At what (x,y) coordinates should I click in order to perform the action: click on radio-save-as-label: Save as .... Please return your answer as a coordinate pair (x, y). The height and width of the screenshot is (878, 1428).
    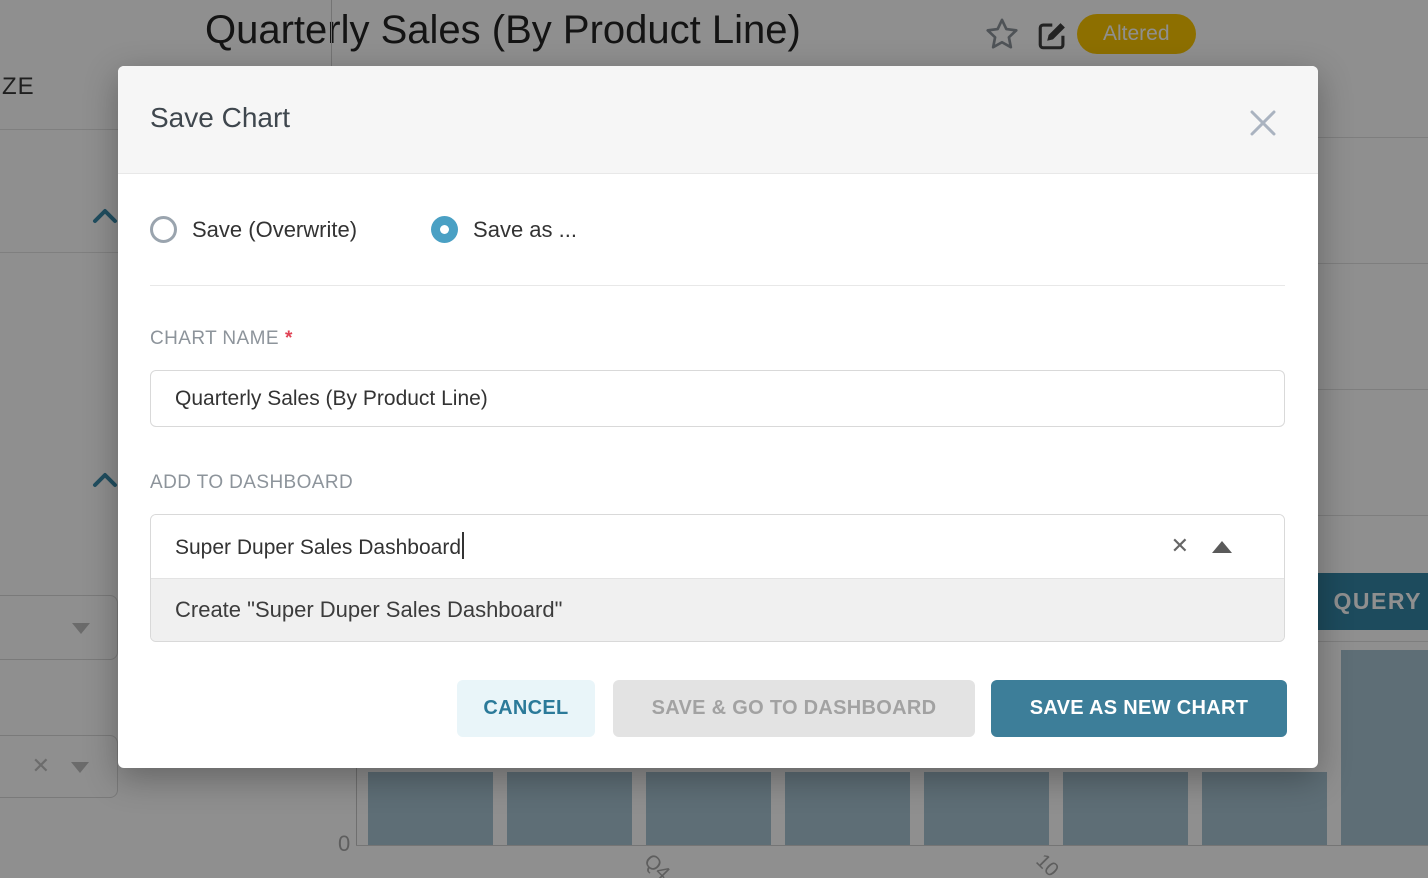
    Looking at the image, I should click on (525, 229).